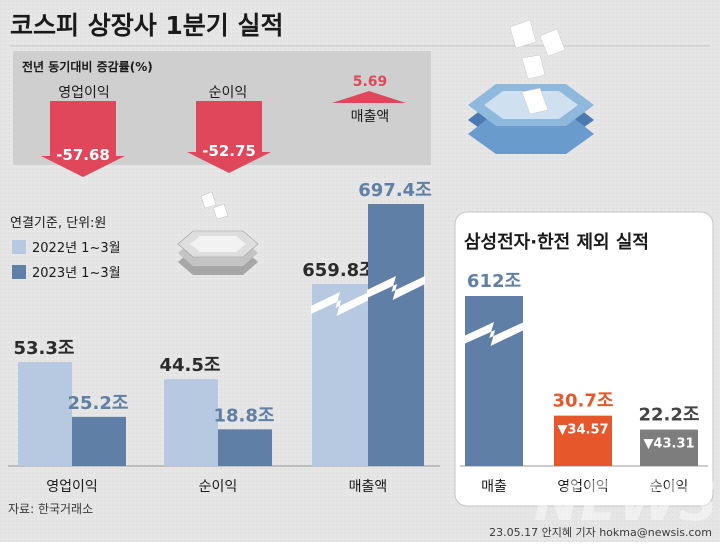 This screenshot has width=720, height=546. Describe the element at coordinates (191, 422) in the screenshot. I see `bar-순이익-2022` at that location.